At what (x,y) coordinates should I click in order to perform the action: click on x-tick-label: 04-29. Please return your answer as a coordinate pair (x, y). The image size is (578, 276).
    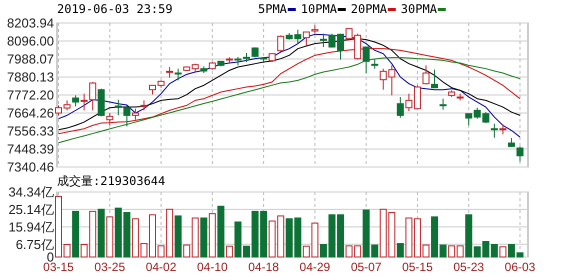
    Looking at the image, I should click on (315, 267).